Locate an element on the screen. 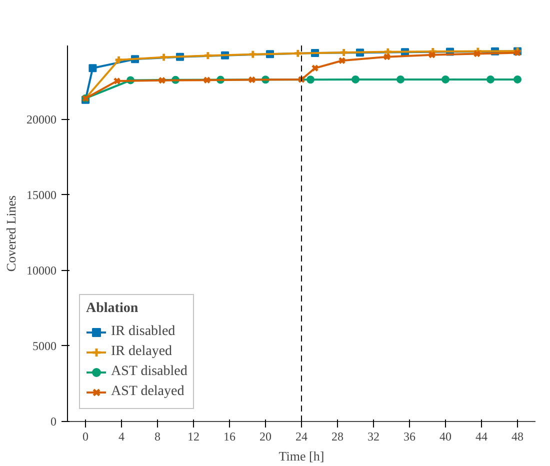 This screenshot has height=466, width=550. x-tick-label: 32 is located at coordinates (374, 437).